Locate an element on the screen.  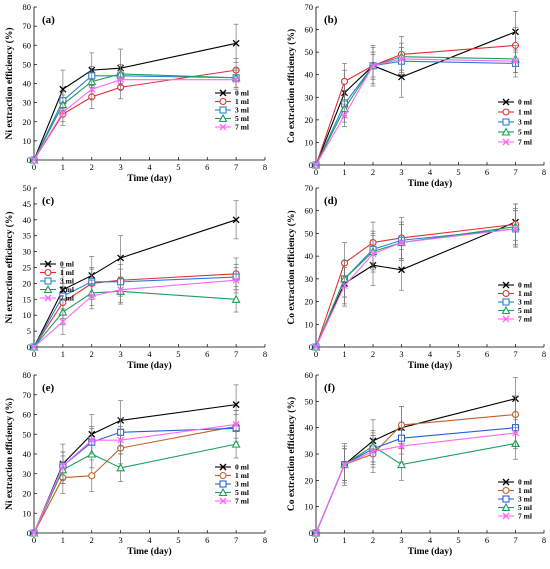
y-tick-label: 45 is located at coordinates (27, 204).